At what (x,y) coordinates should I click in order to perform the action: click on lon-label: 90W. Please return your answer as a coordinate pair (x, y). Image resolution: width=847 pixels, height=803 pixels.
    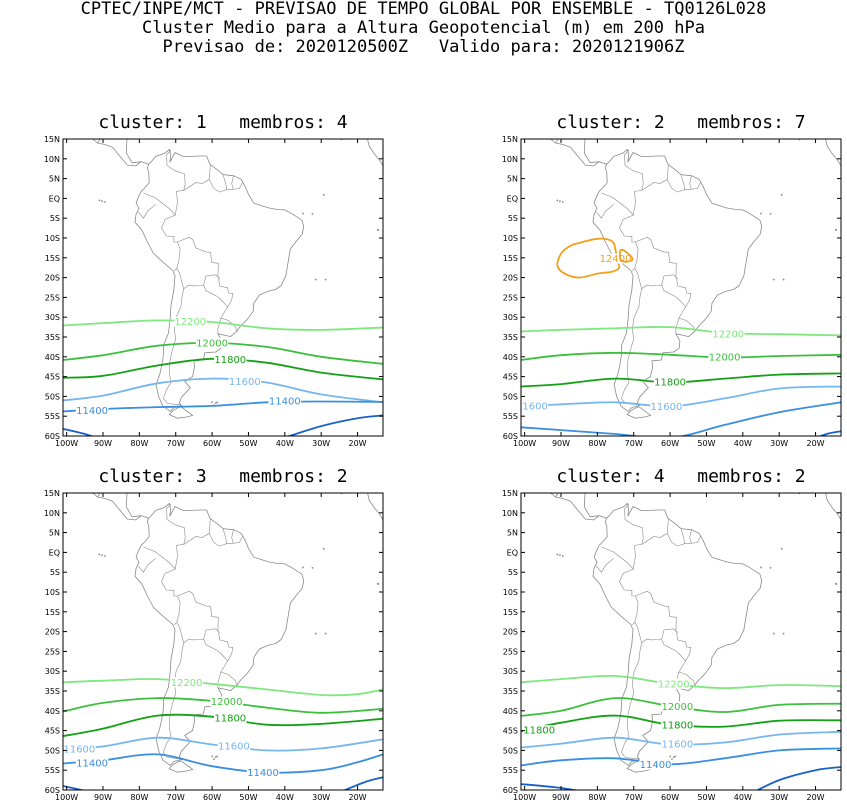
    Looking at the image, I should click on (103, 443).